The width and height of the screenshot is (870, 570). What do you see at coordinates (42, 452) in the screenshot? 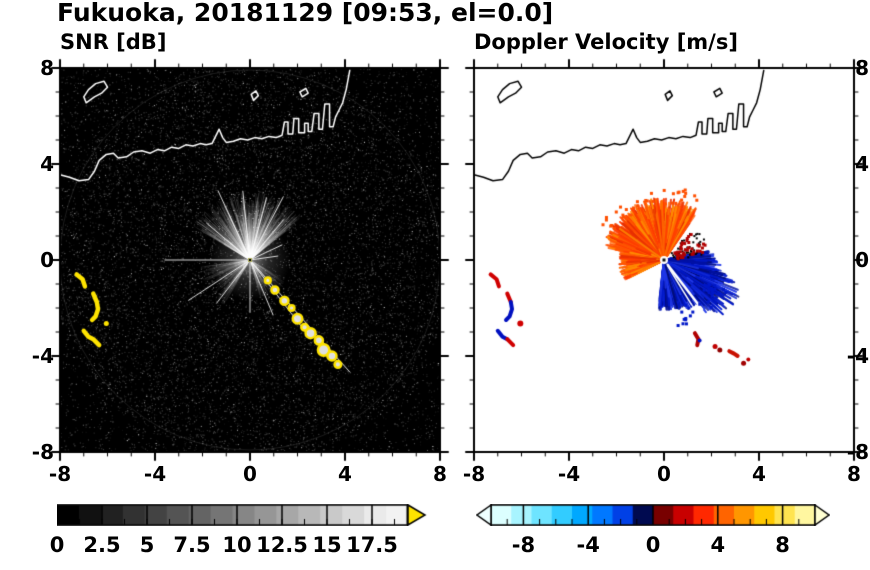
I see `snr-y-tick-label: -8` at bounding box center [42, 452].